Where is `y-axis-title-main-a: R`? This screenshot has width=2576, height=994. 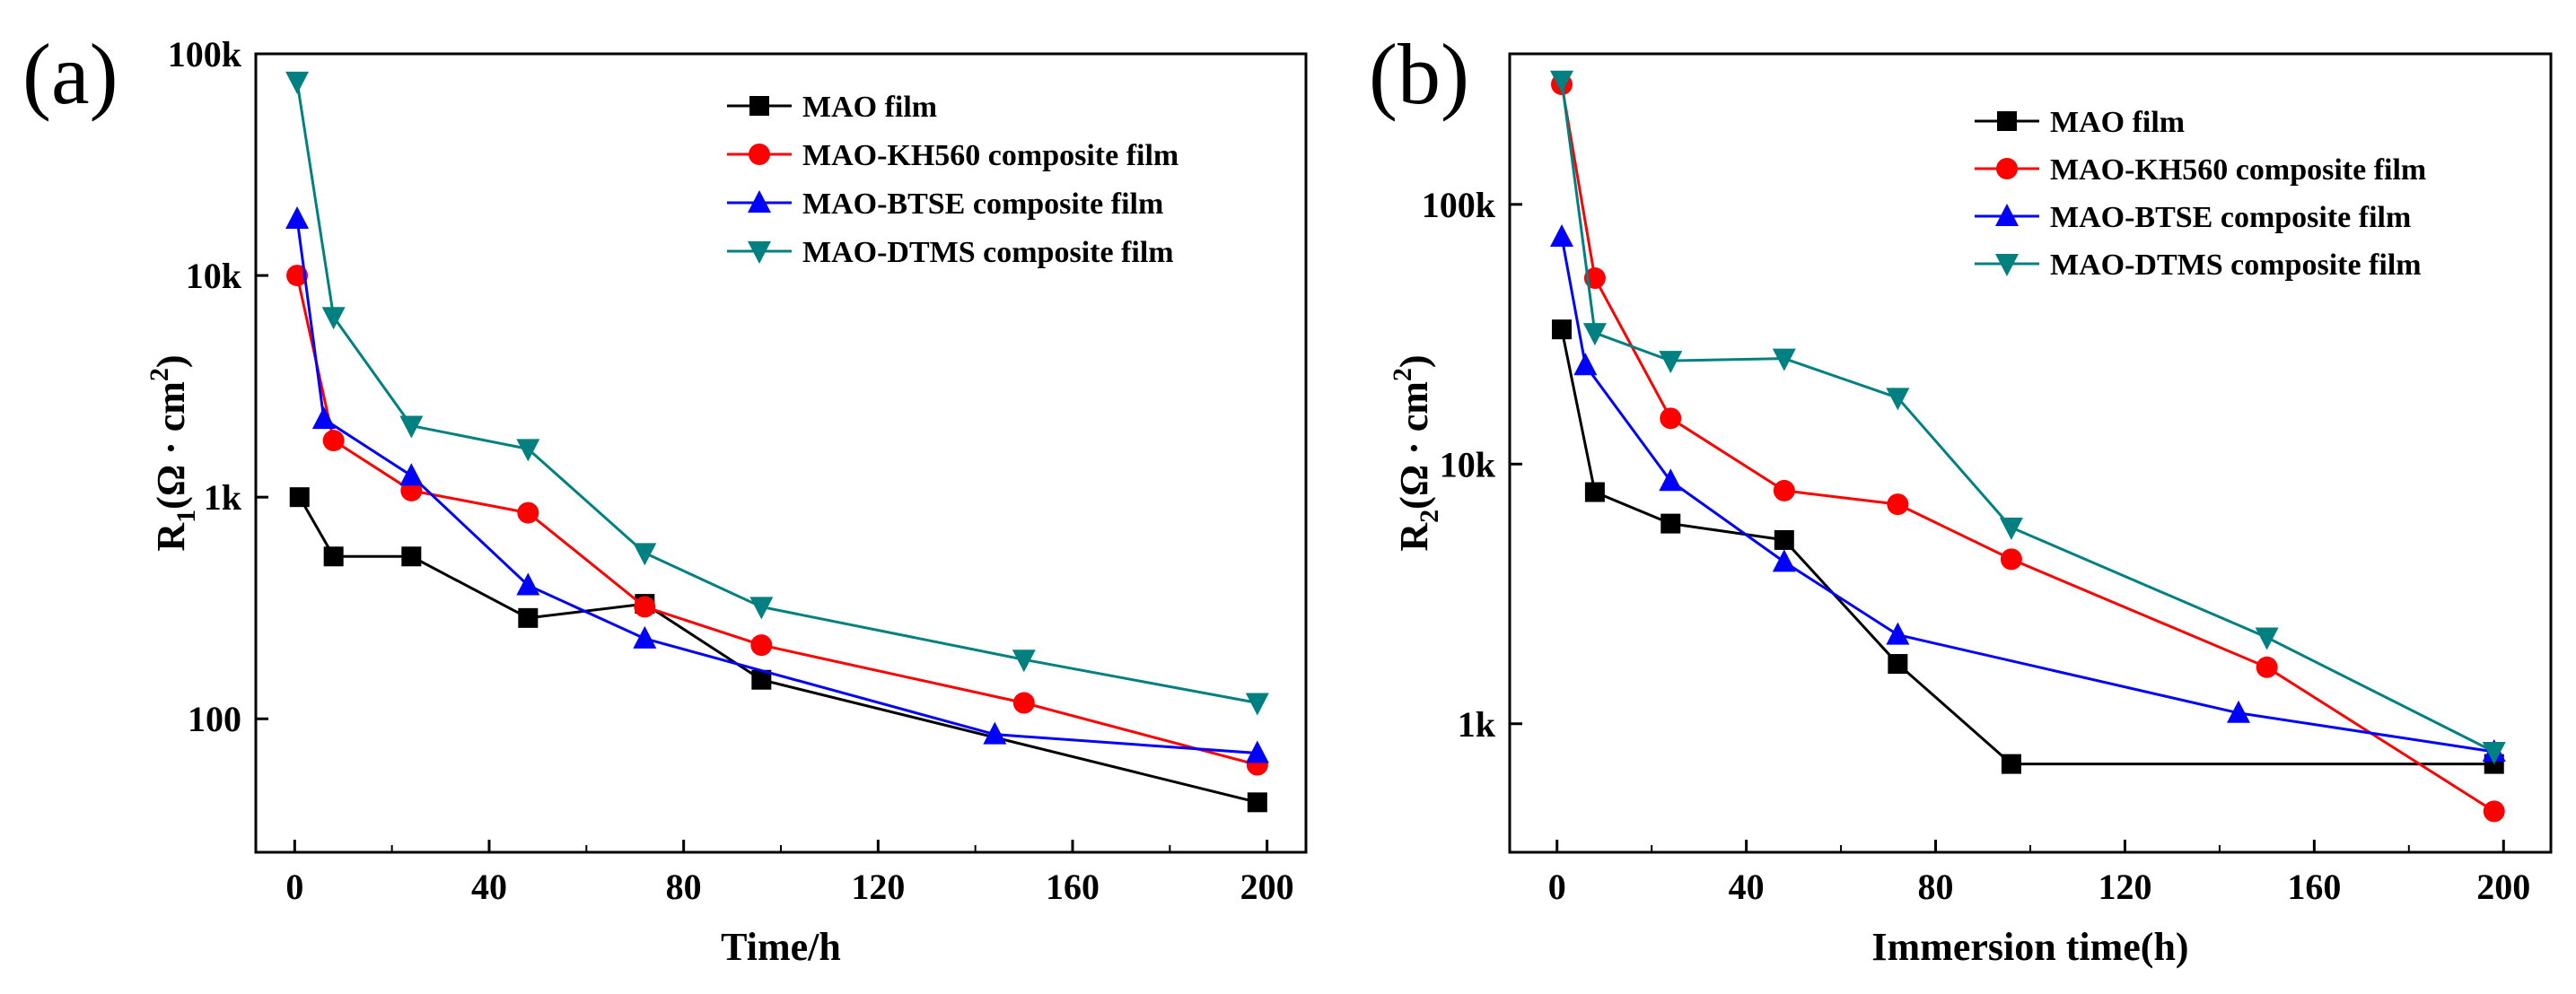 y-axis-title-main-a: R is located at coordinates (171, 537).